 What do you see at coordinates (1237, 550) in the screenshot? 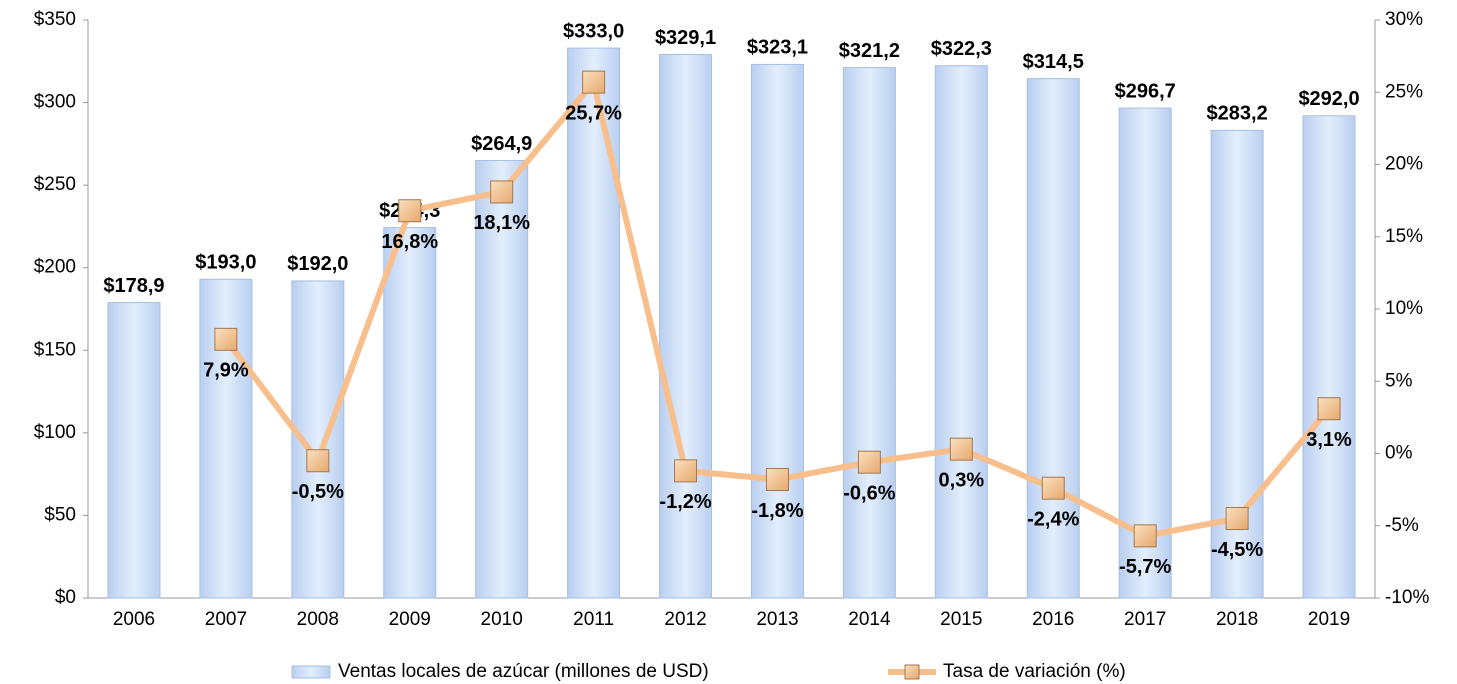
I see `line-value-label: -4,5%` at bounding box center [1237, 550].